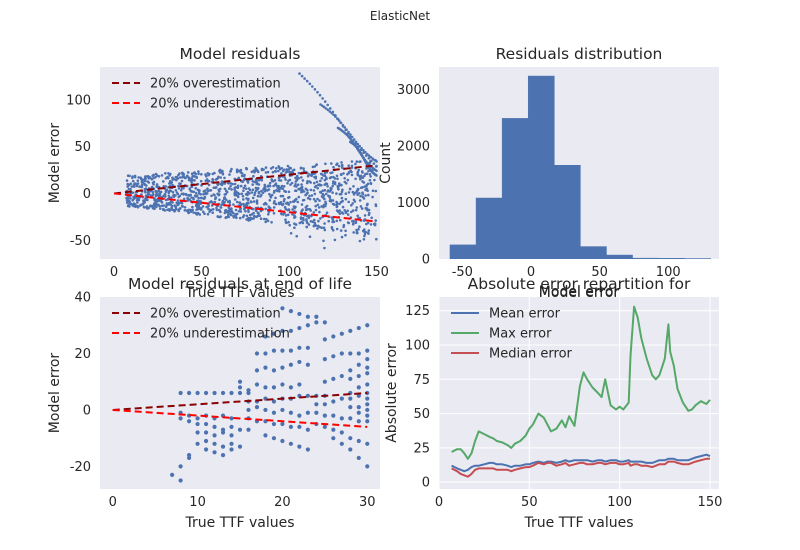  I want to click on histogram-bar, so click(593, 252).